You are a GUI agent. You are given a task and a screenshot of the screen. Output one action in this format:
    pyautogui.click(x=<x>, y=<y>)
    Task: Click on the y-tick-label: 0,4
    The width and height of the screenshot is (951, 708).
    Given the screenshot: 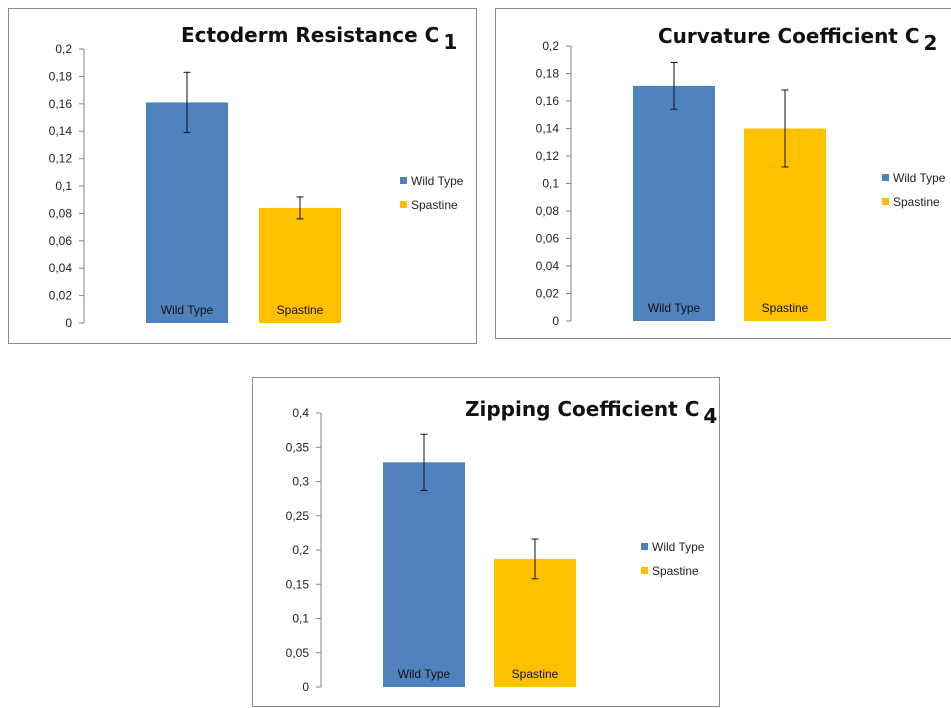 What is the action you would take?
    pyautogui.click(x=300, y=413)
    